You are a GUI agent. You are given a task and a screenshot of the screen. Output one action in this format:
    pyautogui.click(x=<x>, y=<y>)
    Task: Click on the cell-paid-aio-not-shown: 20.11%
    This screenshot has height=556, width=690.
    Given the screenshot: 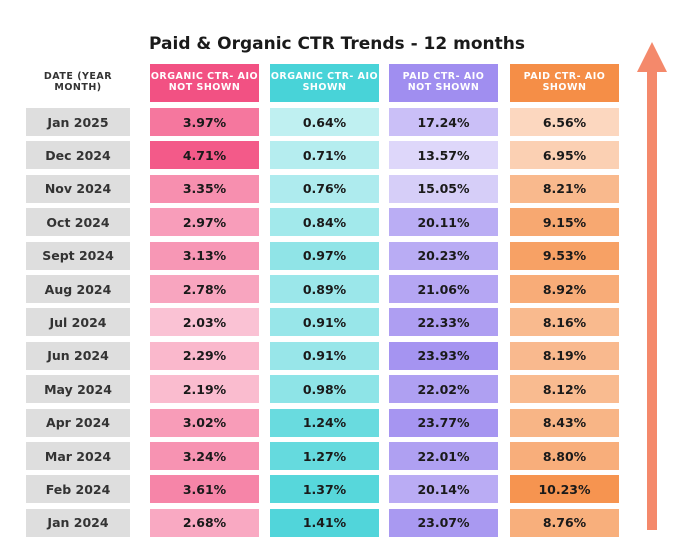 What is the action you would take?
    pyautogui.click(x=443, y=222)
    